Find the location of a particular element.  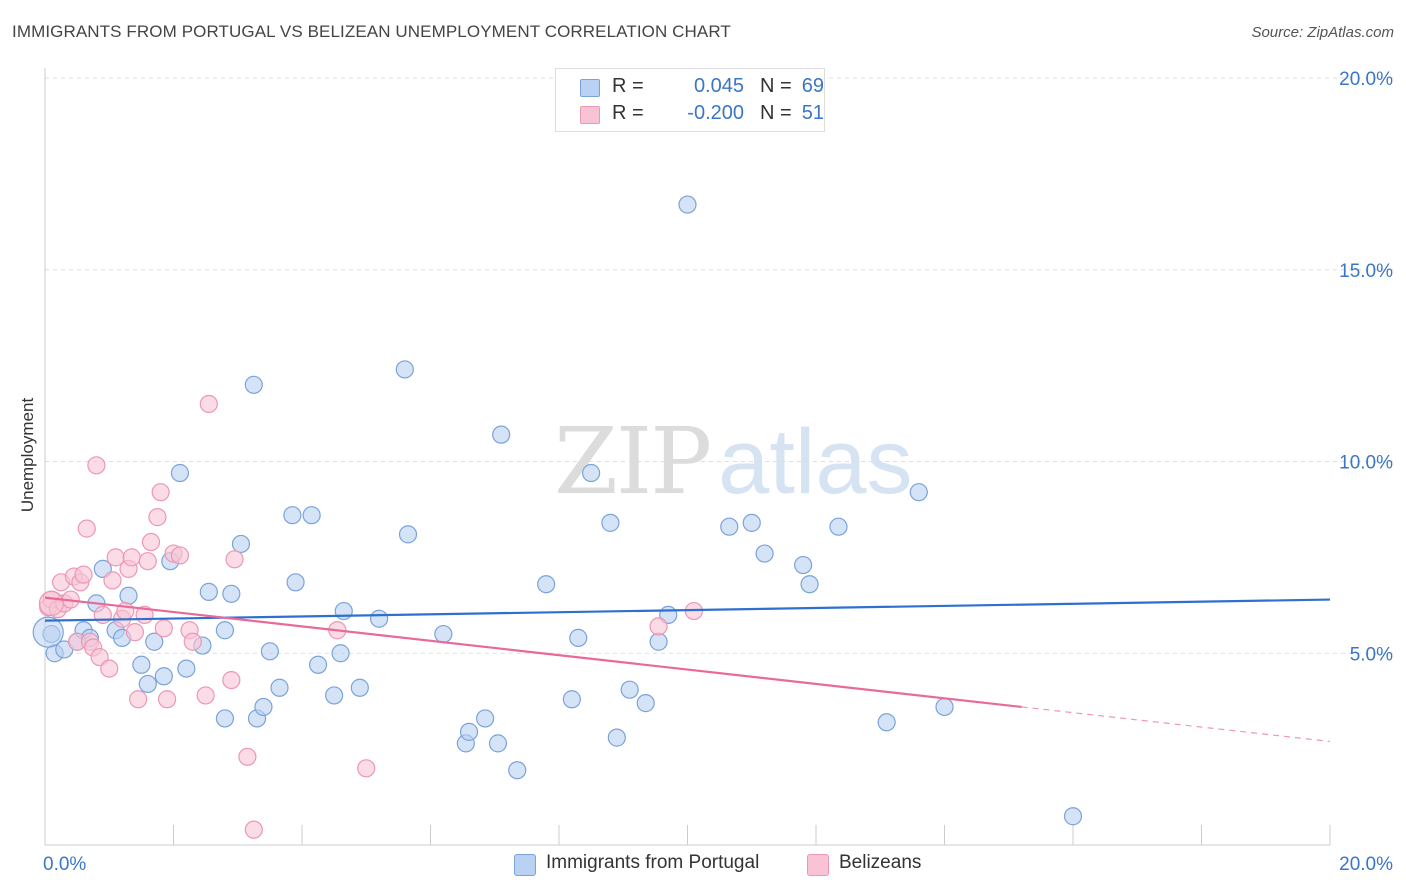

correlation-legend: R = 0.045 N = 69 R = -0.200 N = 51 is located at coordinates (690, 100).